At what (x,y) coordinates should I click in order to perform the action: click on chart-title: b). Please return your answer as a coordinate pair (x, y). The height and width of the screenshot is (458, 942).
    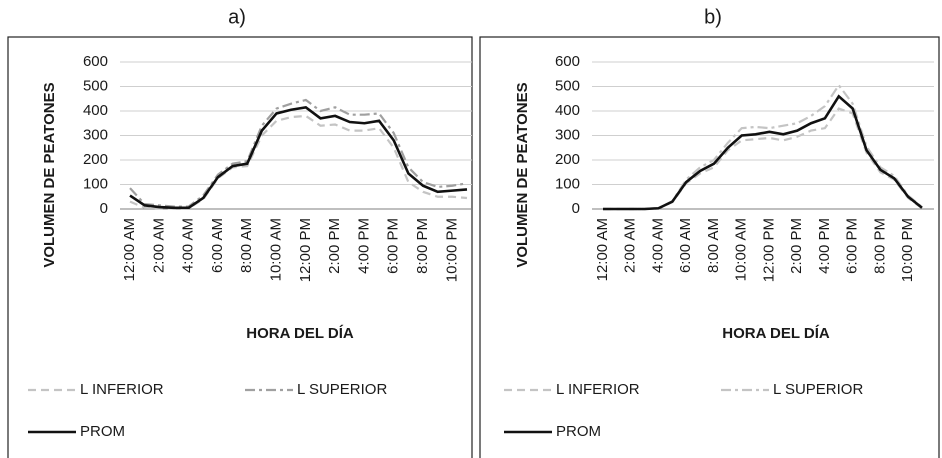
    Looking at the image, I should click on (713, 17).